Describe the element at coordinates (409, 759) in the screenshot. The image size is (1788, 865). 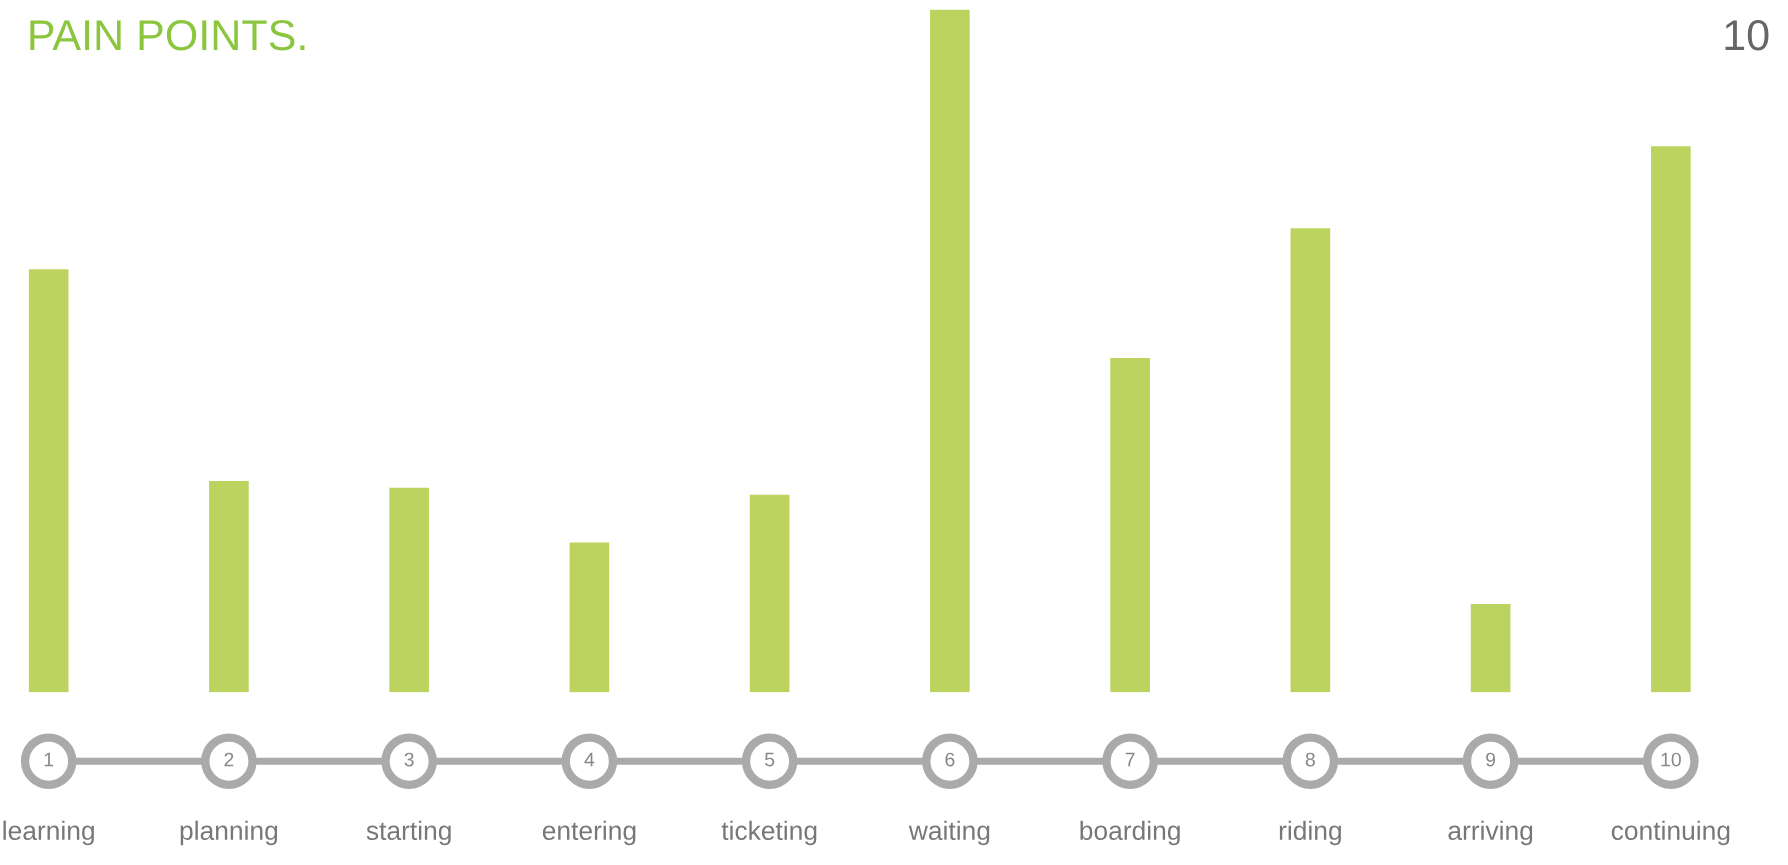
I see `text: 3` at that location.